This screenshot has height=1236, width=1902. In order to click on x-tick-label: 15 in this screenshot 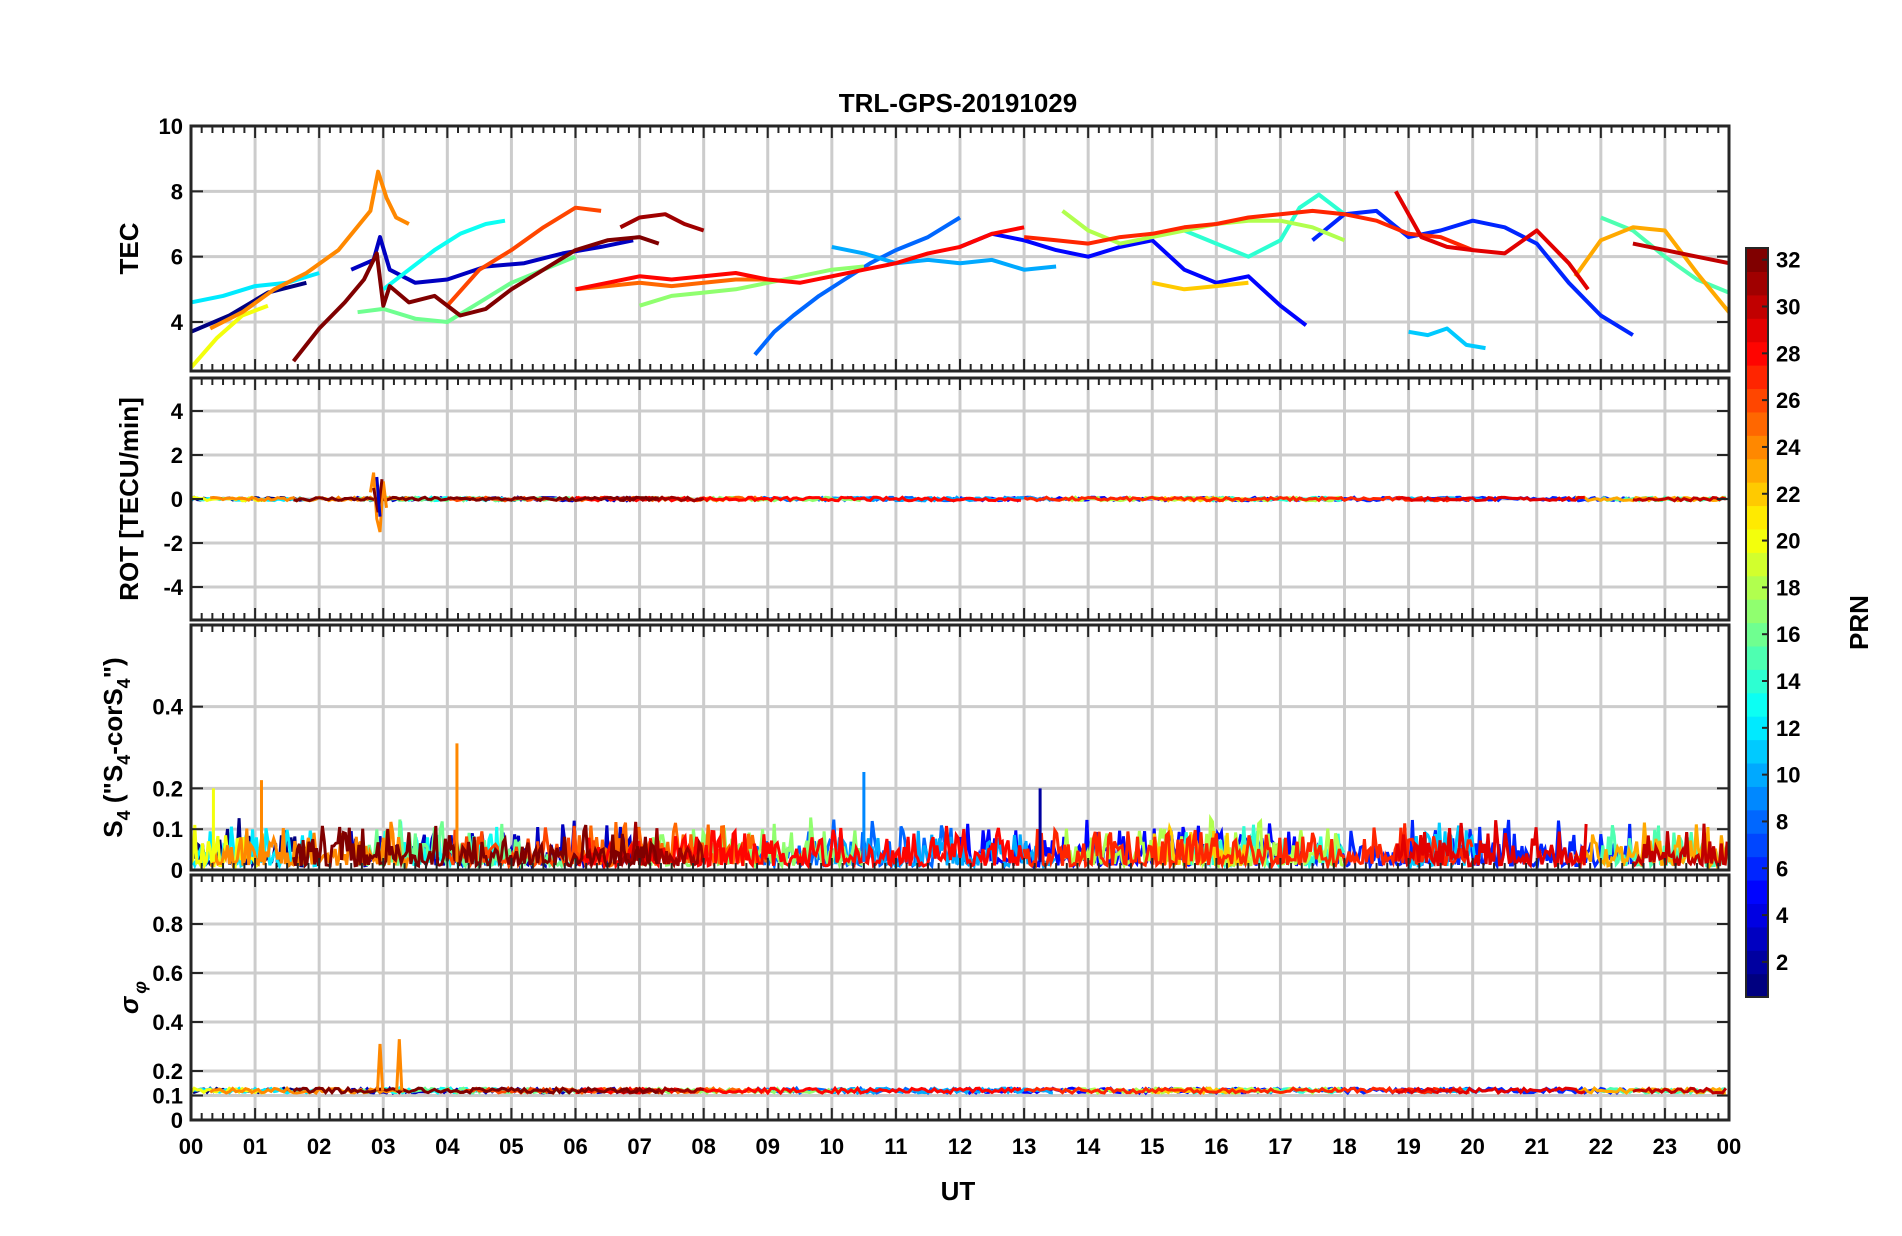, I will do `click(1152, 1146)`.